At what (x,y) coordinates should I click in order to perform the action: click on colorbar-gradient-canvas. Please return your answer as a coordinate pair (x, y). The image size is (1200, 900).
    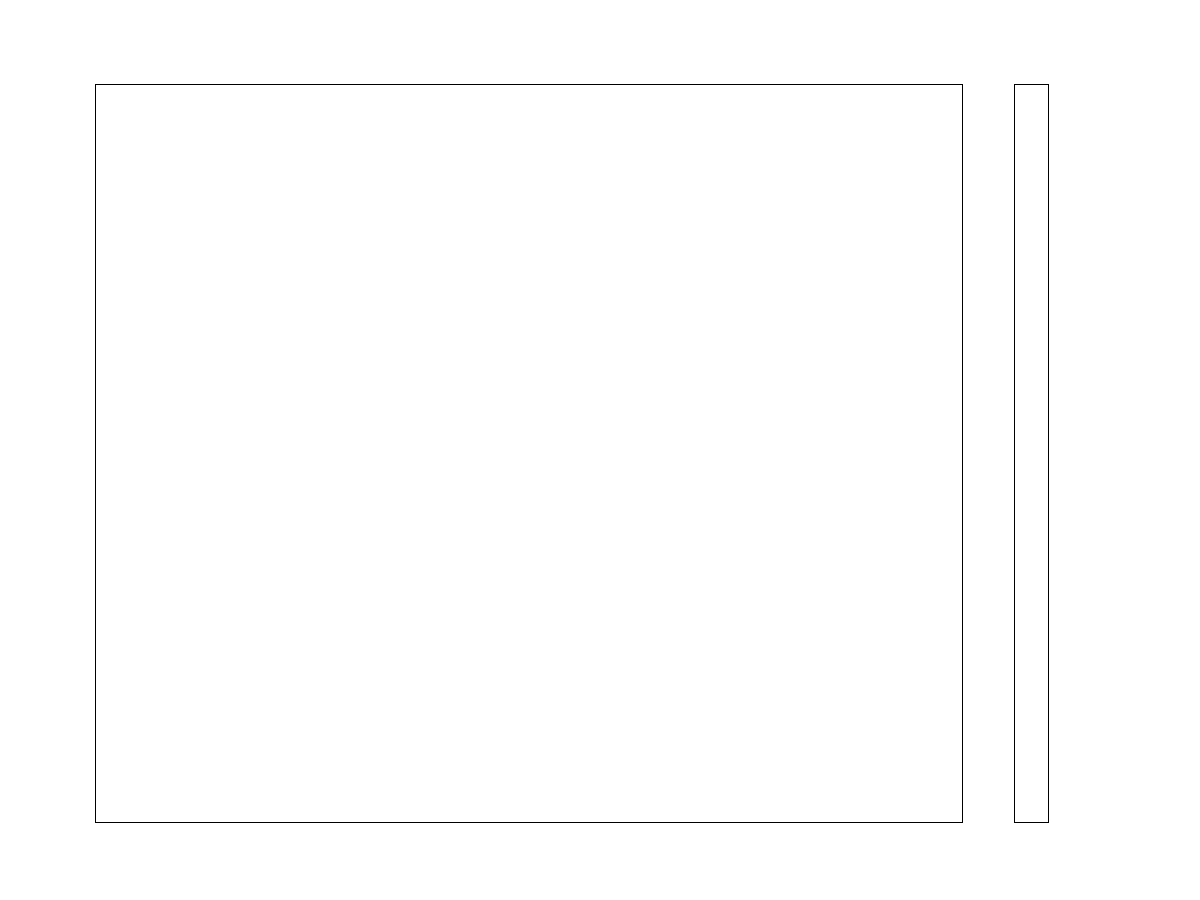
    Looking at the image, I should click on (1031, 453).